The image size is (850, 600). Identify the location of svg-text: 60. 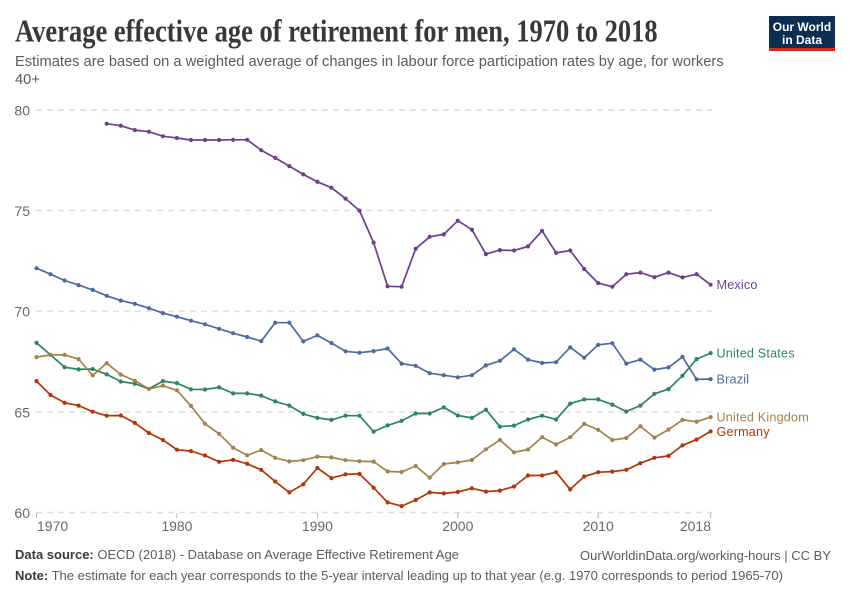
(22, 513).